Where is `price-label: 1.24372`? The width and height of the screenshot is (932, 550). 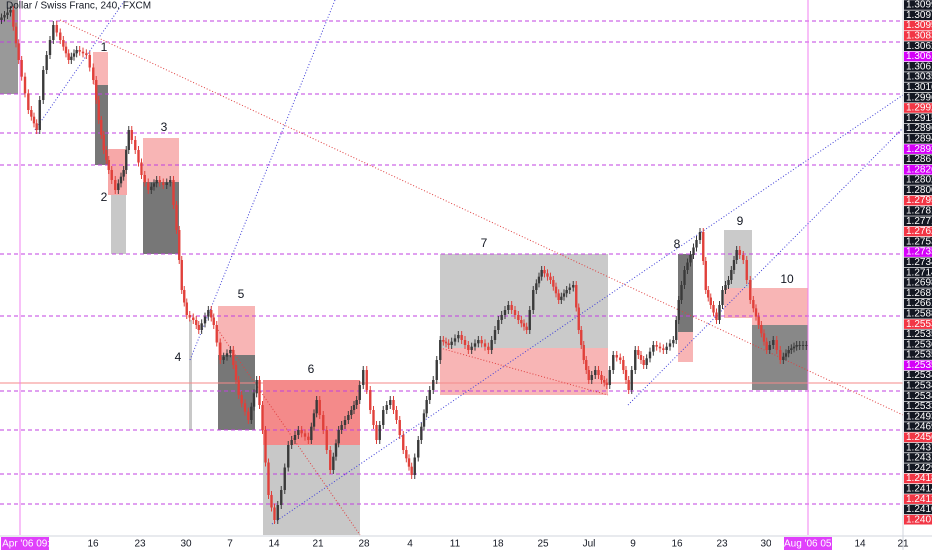
price-label: 1.24372 is located at coordinates (919, 447).